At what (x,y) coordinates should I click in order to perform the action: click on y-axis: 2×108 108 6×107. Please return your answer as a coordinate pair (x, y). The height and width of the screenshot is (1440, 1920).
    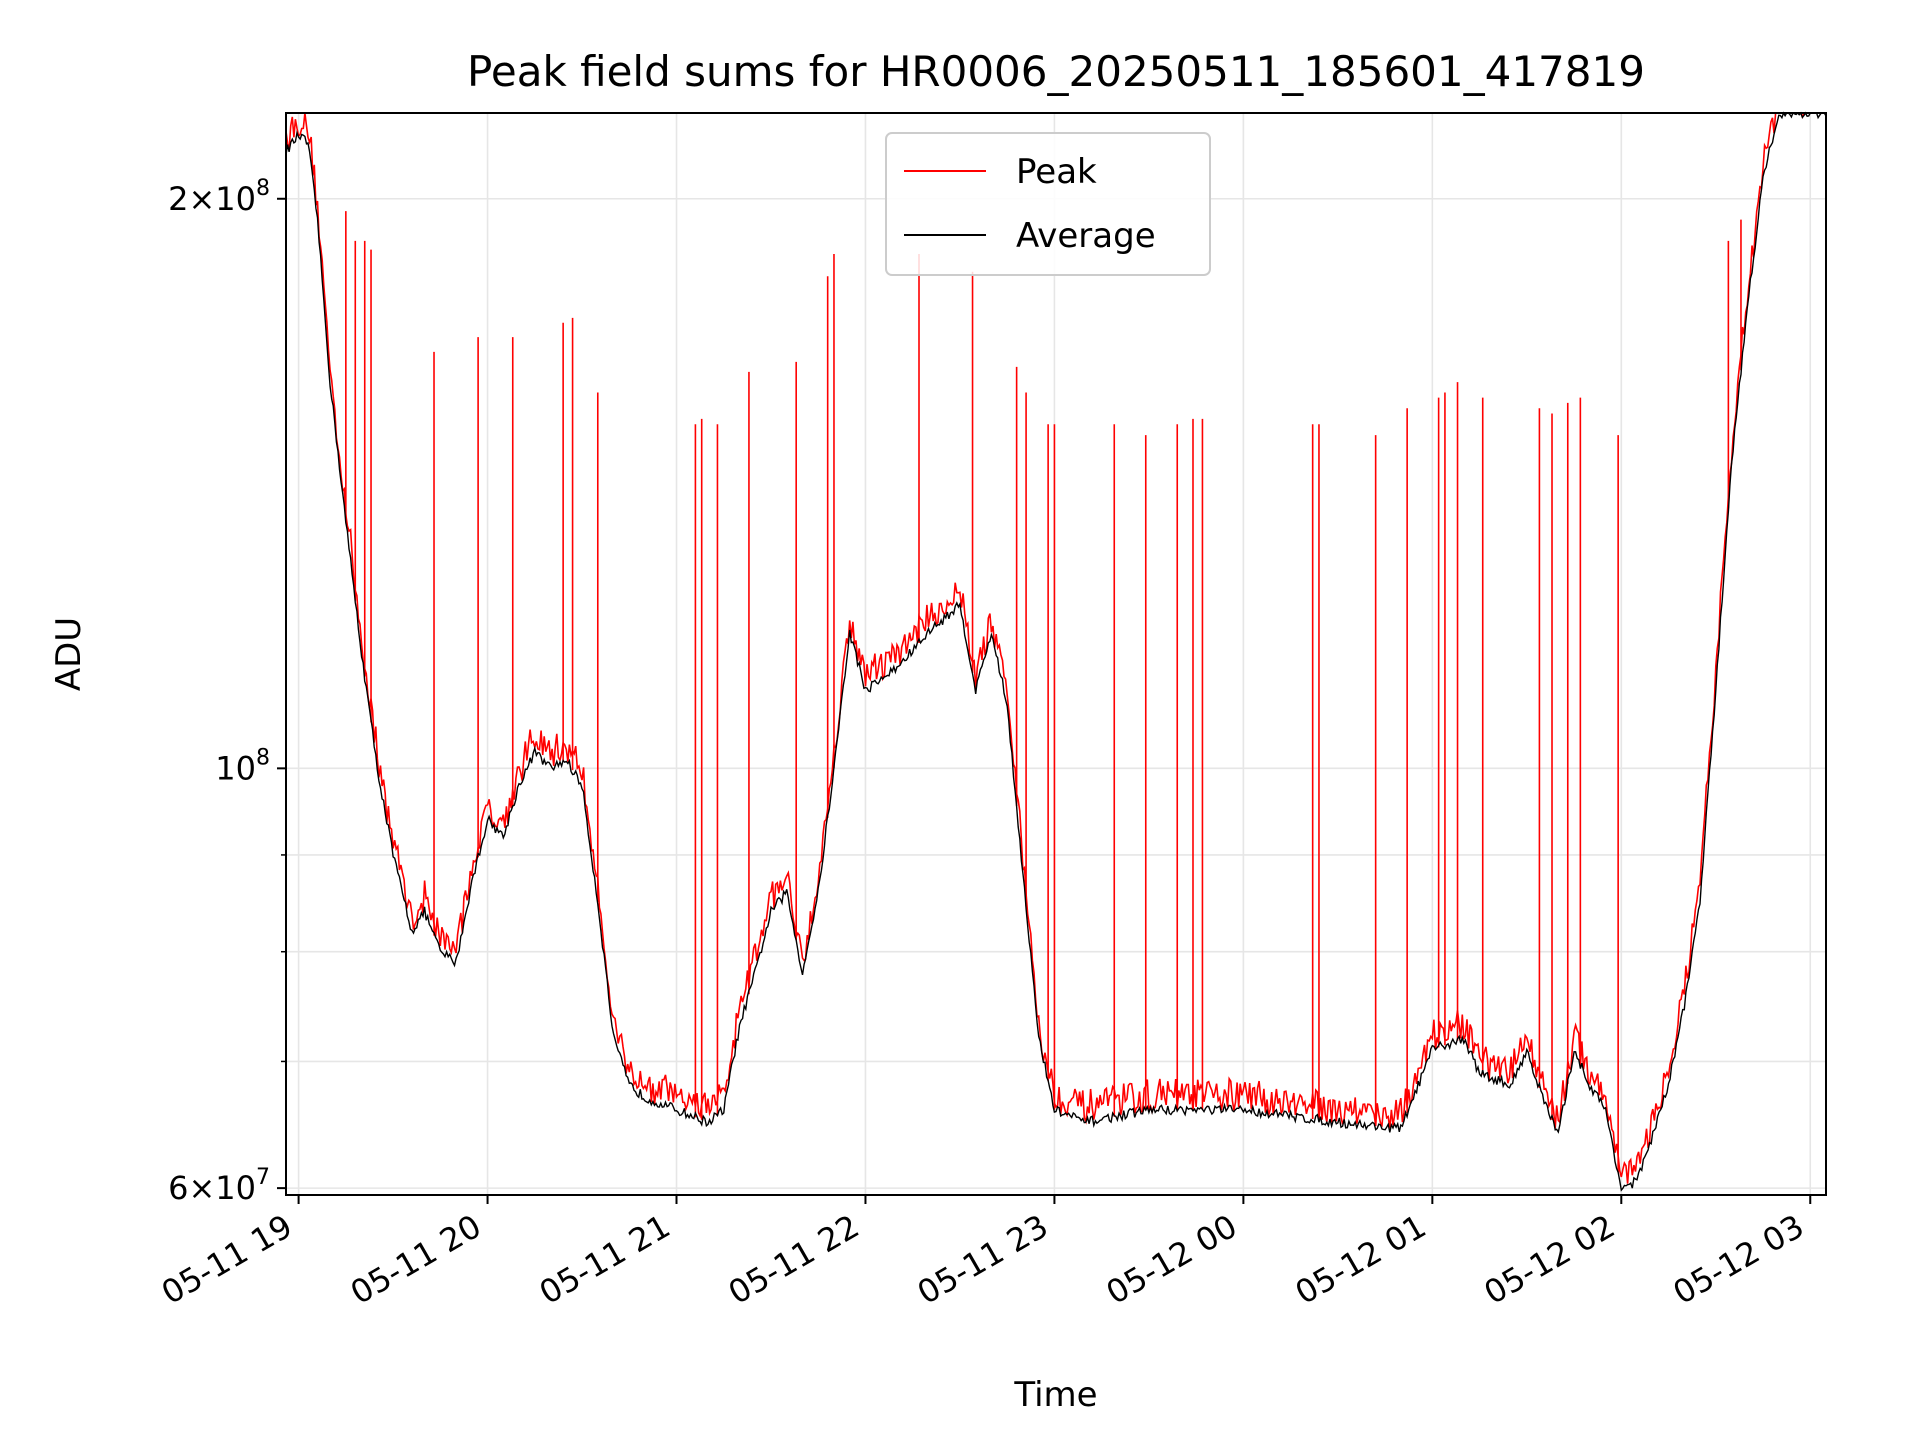
    Looking at the image, I should click on (227, 691).